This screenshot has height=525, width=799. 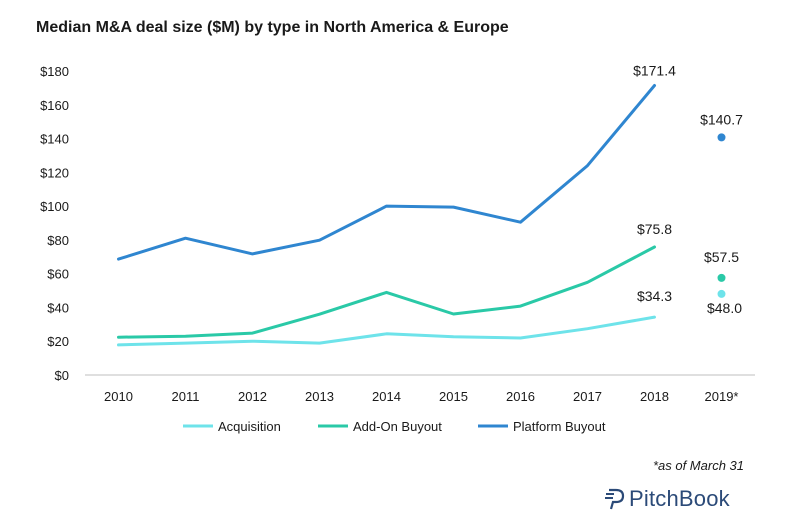 What do you see at coordinates (520, 396) in the screenshot?
I see `x-tick-label: 2016` at bounding box center [520, 396].